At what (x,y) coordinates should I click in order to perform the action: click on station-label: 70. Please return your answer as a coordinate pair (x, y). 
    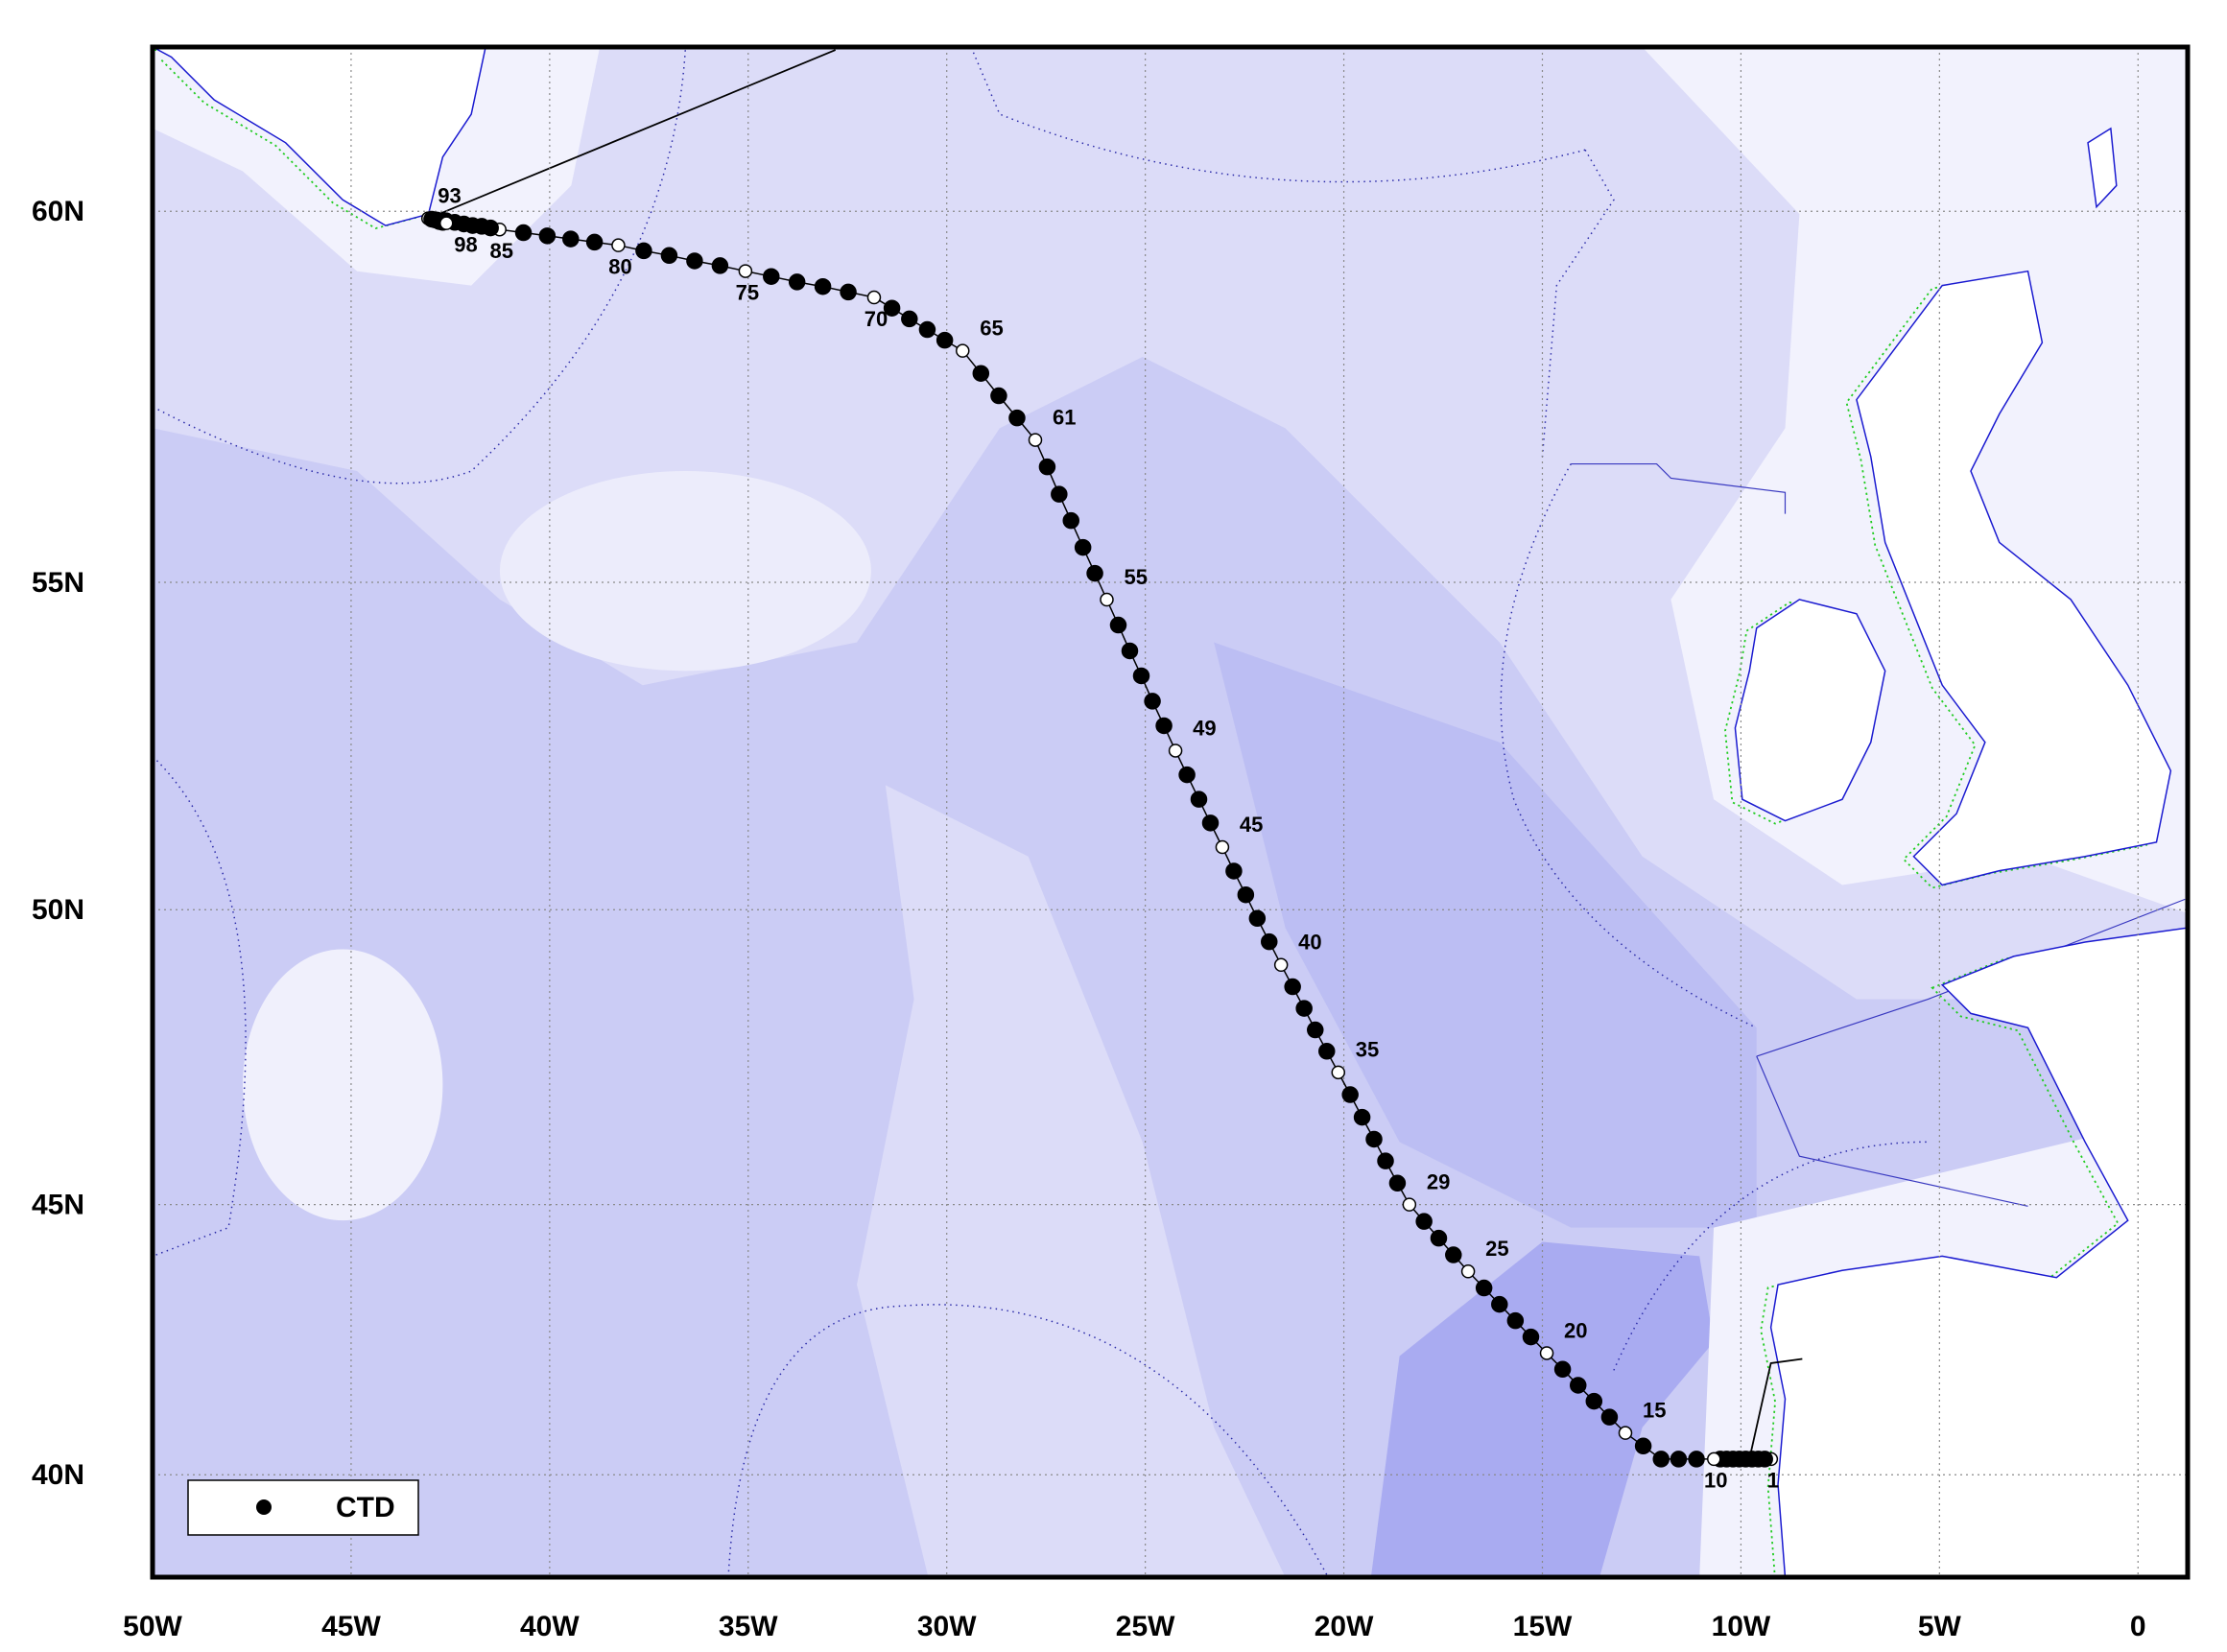
    Looking at the image, I should click on (876, 319).